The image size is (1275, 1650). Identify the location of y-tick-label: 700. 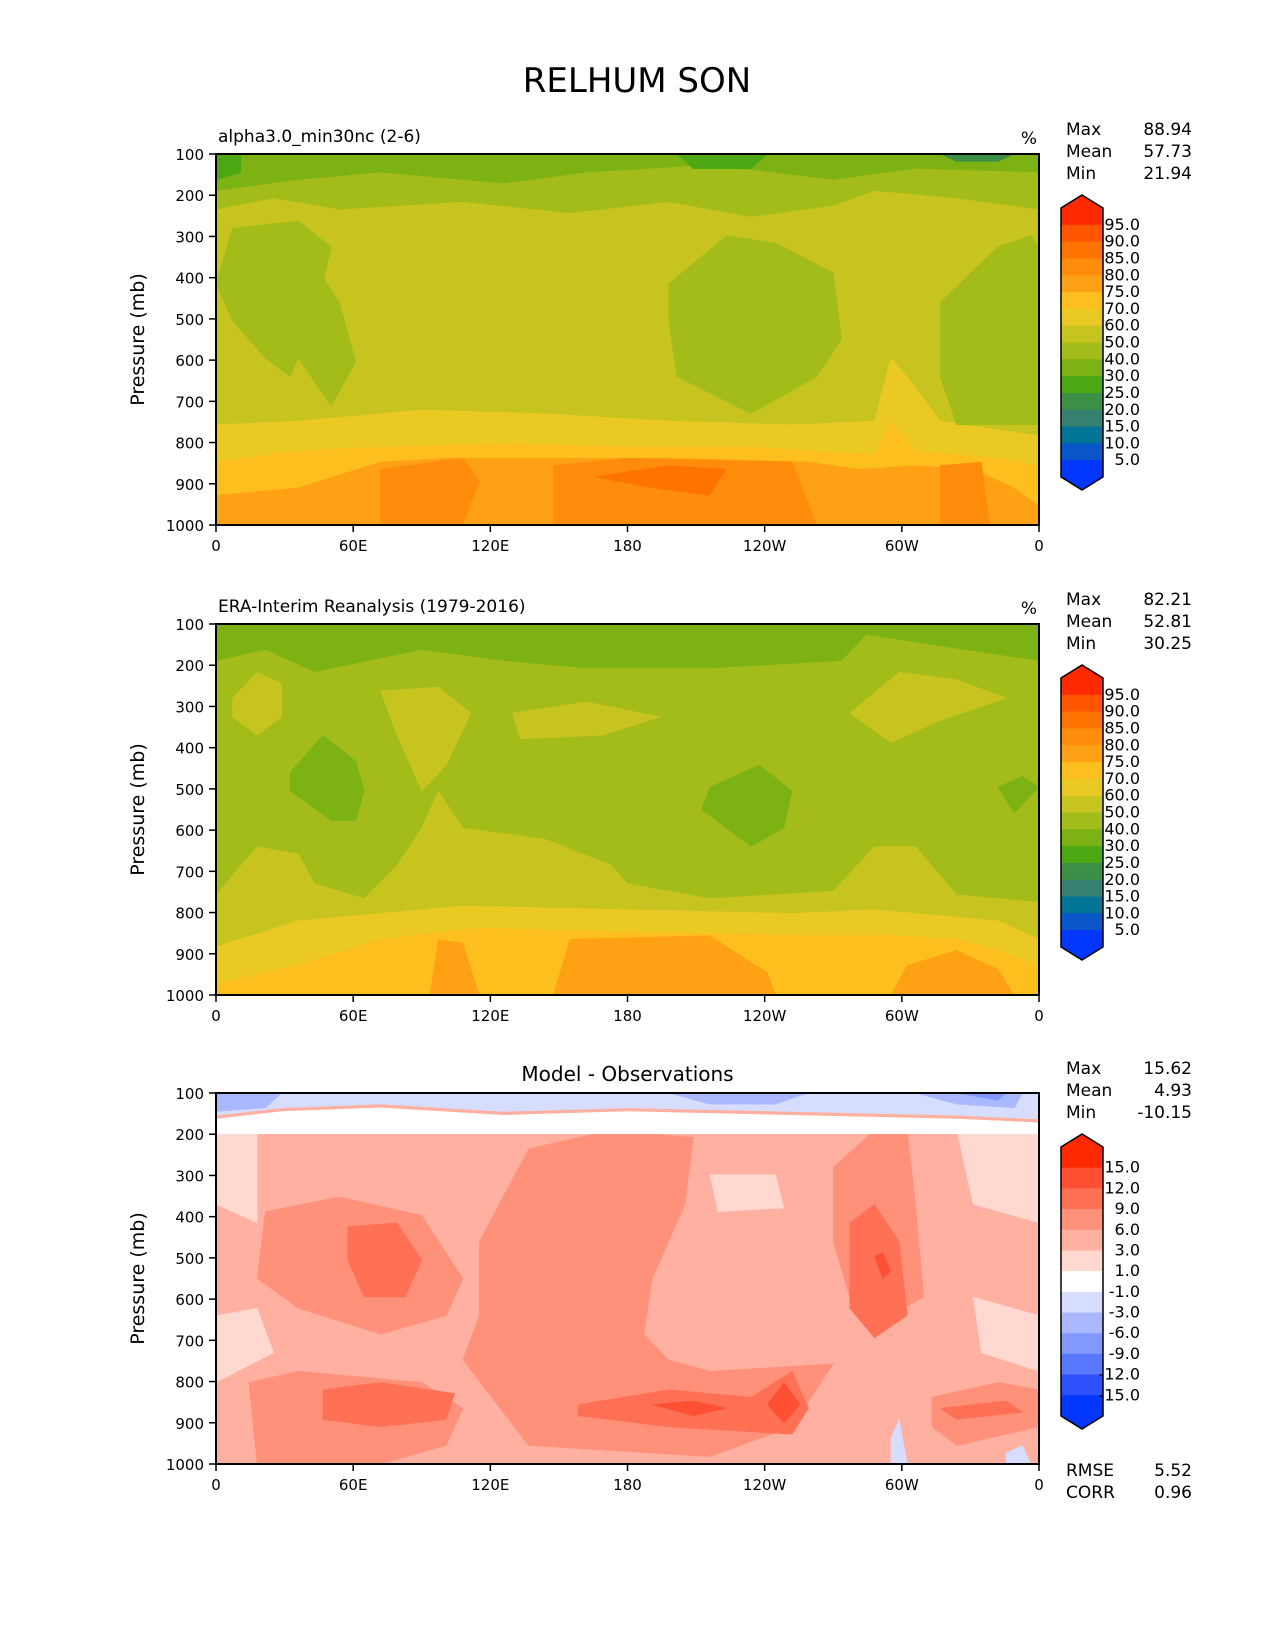
(189, 1341).